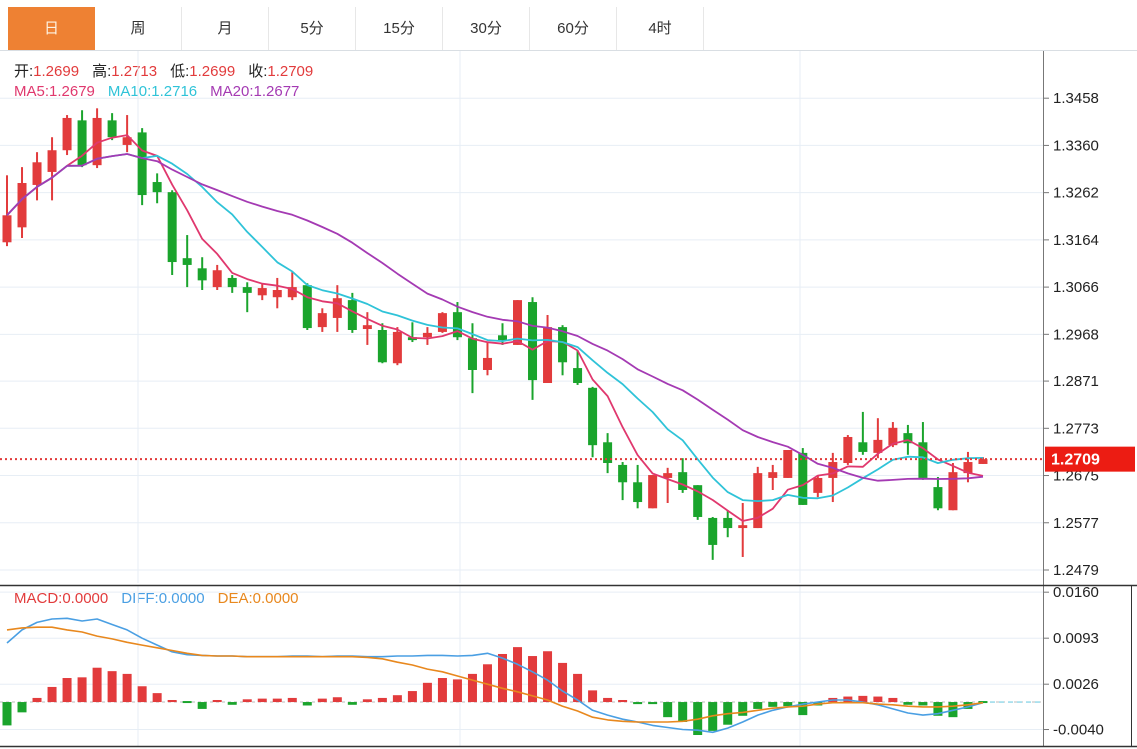 The height and width of the screenshot is (749, 1137). I want to click on ohlc-legend: 开:1.2699 高:1.2713 低:1.2699 收:1.2709, so click(170, 70).